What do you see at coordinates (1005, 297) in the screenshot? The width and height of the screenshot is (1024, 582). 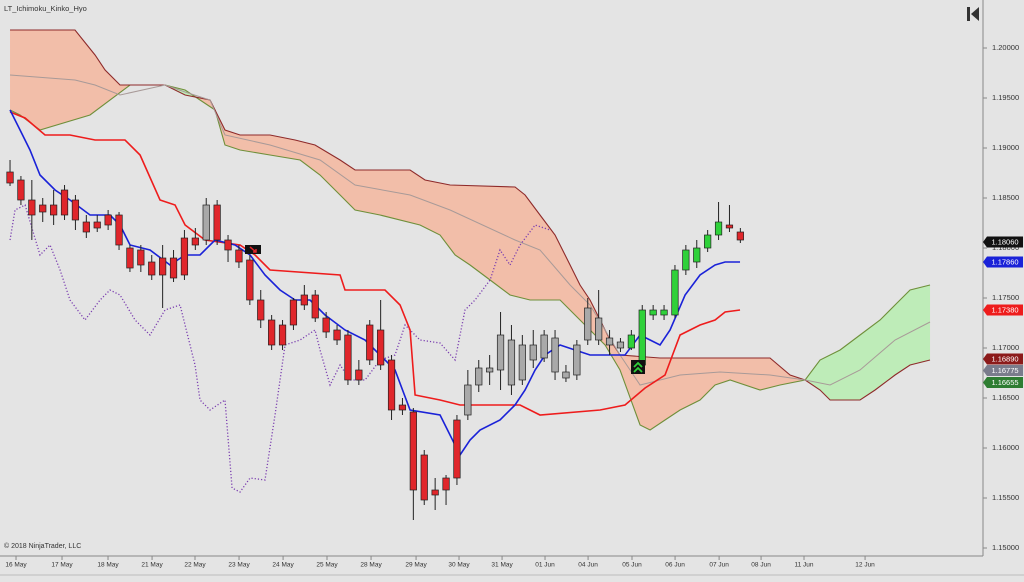 I see `y-tick-label: 1.17500` at bounding box center [1005, 297].